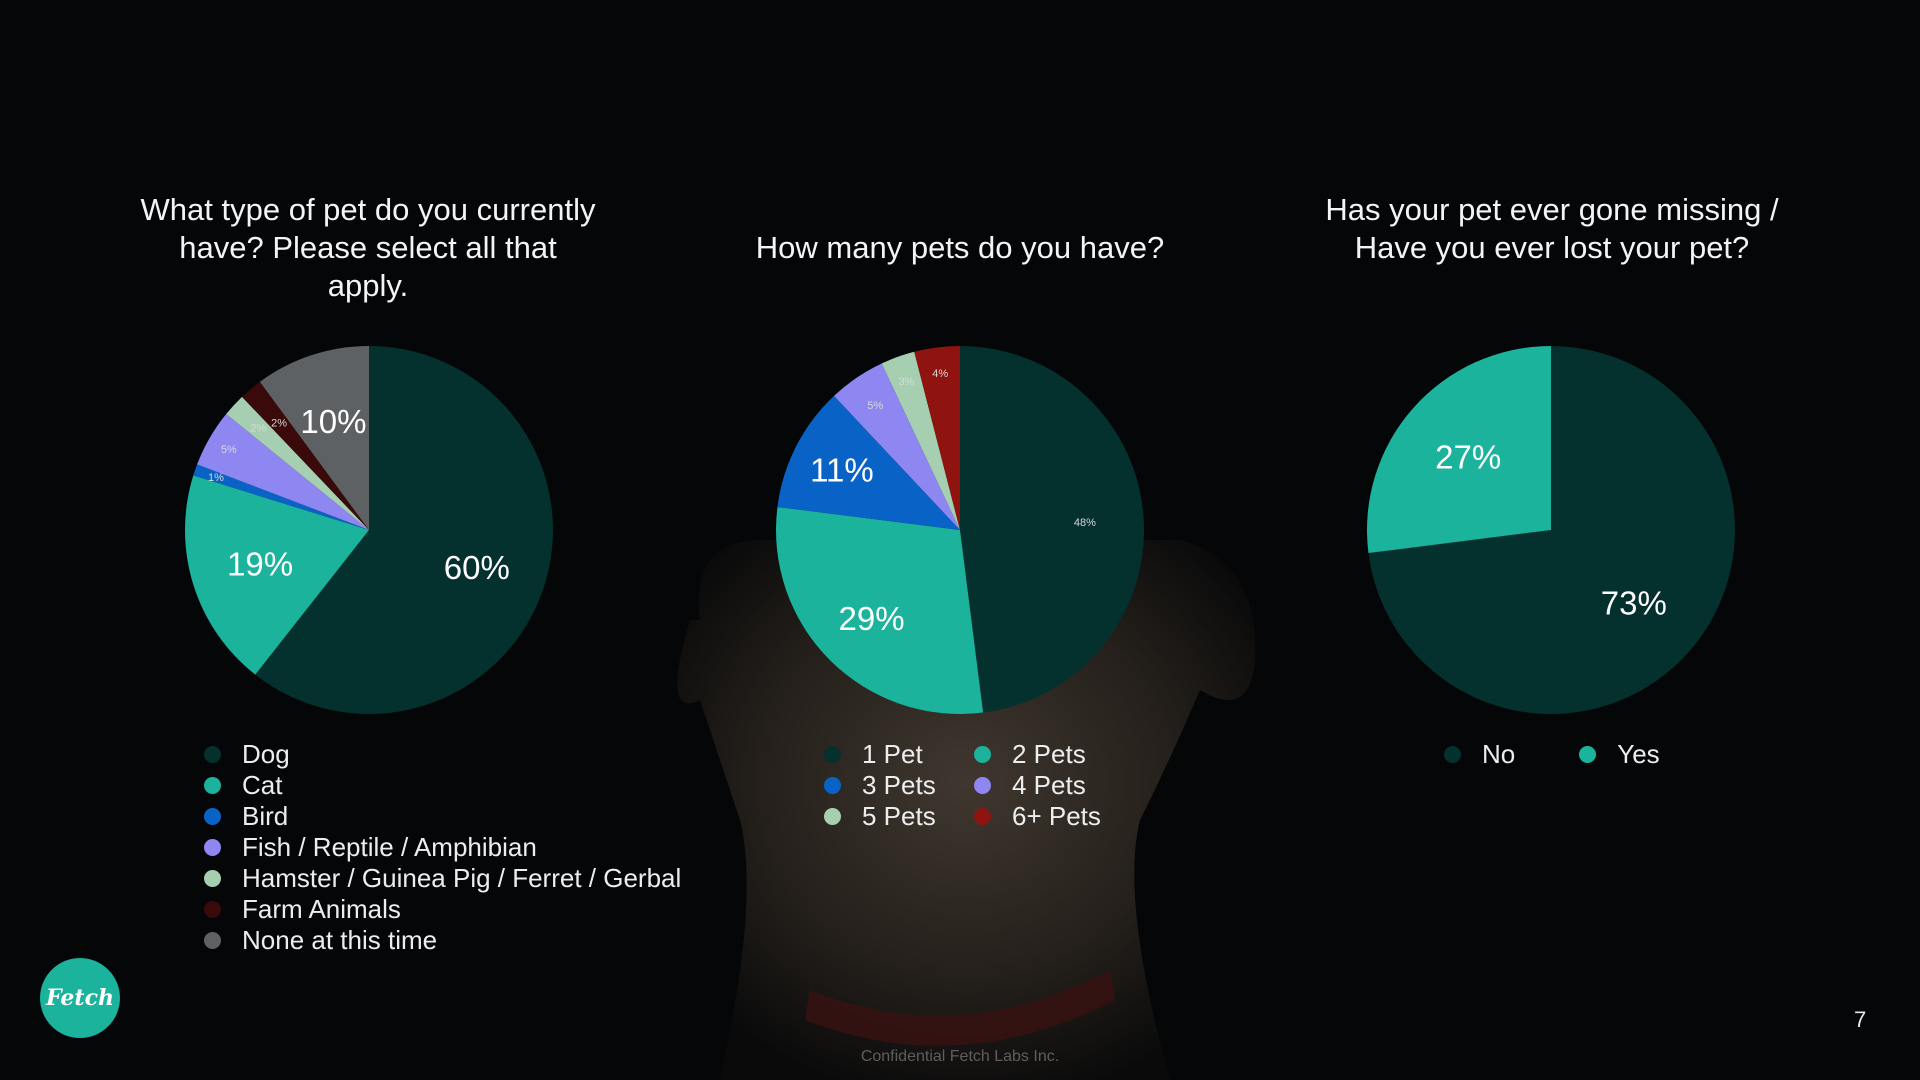  Describe the element at coordinates (892, 754) in the screenshot. I see `legend-label: 1 Pet` at that location.